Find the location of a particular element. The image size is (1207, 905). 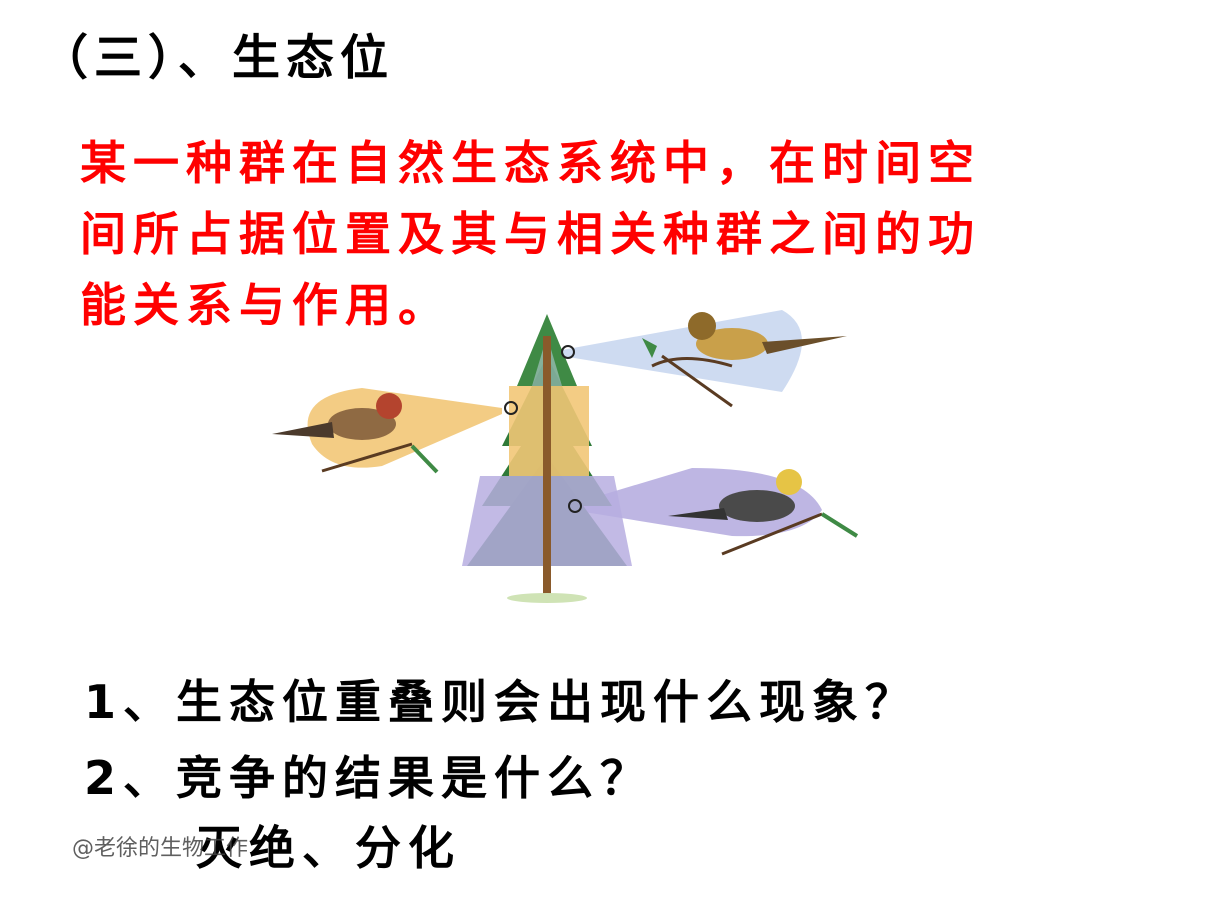

definition-line-2: 间所占据位置及其与相关种群之间的功 is located at coordinates (530, 234).